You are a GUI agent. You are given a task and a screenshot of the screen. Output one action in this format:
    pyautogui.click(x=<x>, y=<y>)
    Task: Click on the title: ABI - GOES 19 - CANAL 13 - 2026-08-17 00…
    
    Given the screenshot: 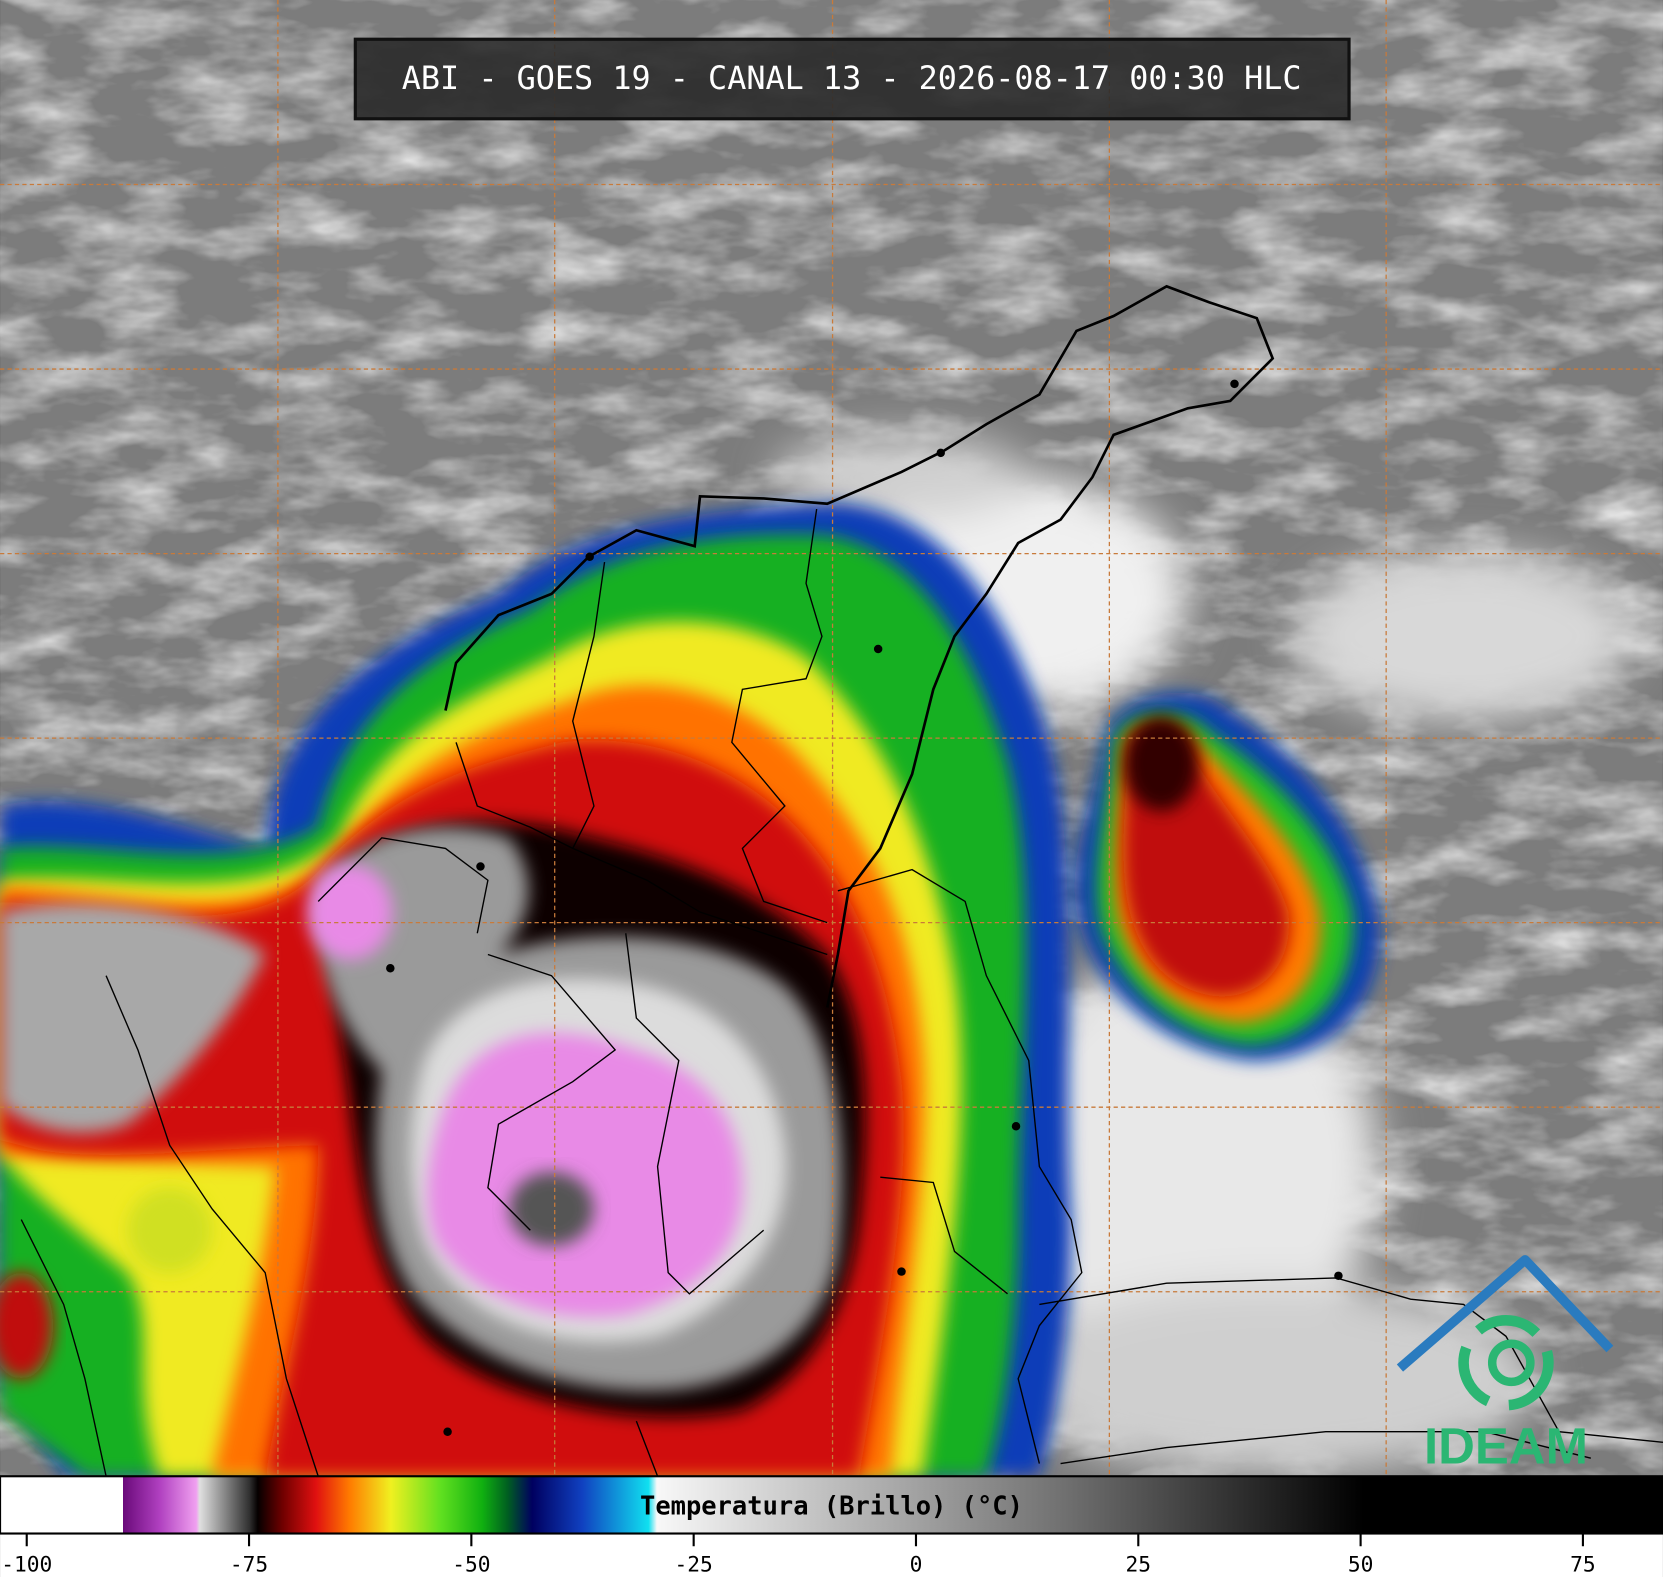 What is the action you would take?
    pyautogui.click(x=852, y=78)
    